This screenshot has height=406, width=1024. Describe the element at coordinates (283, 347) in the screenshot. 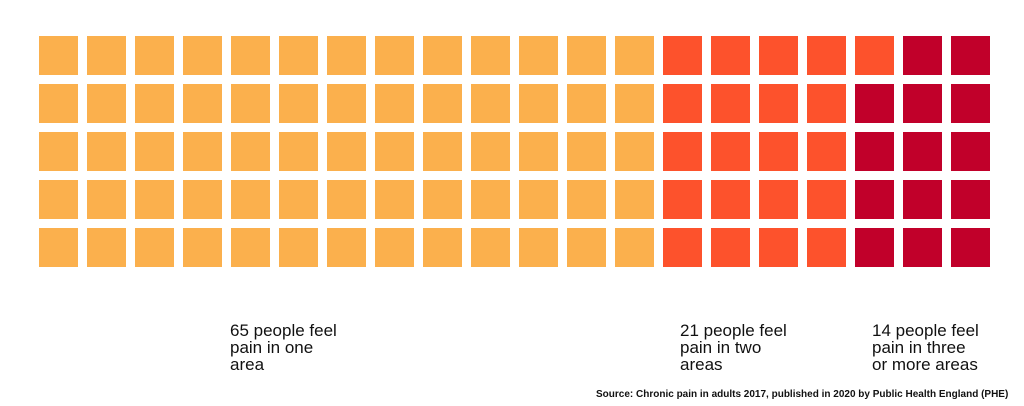

I see `category-label-one-area: 65 people feel pain in one area` at that location.